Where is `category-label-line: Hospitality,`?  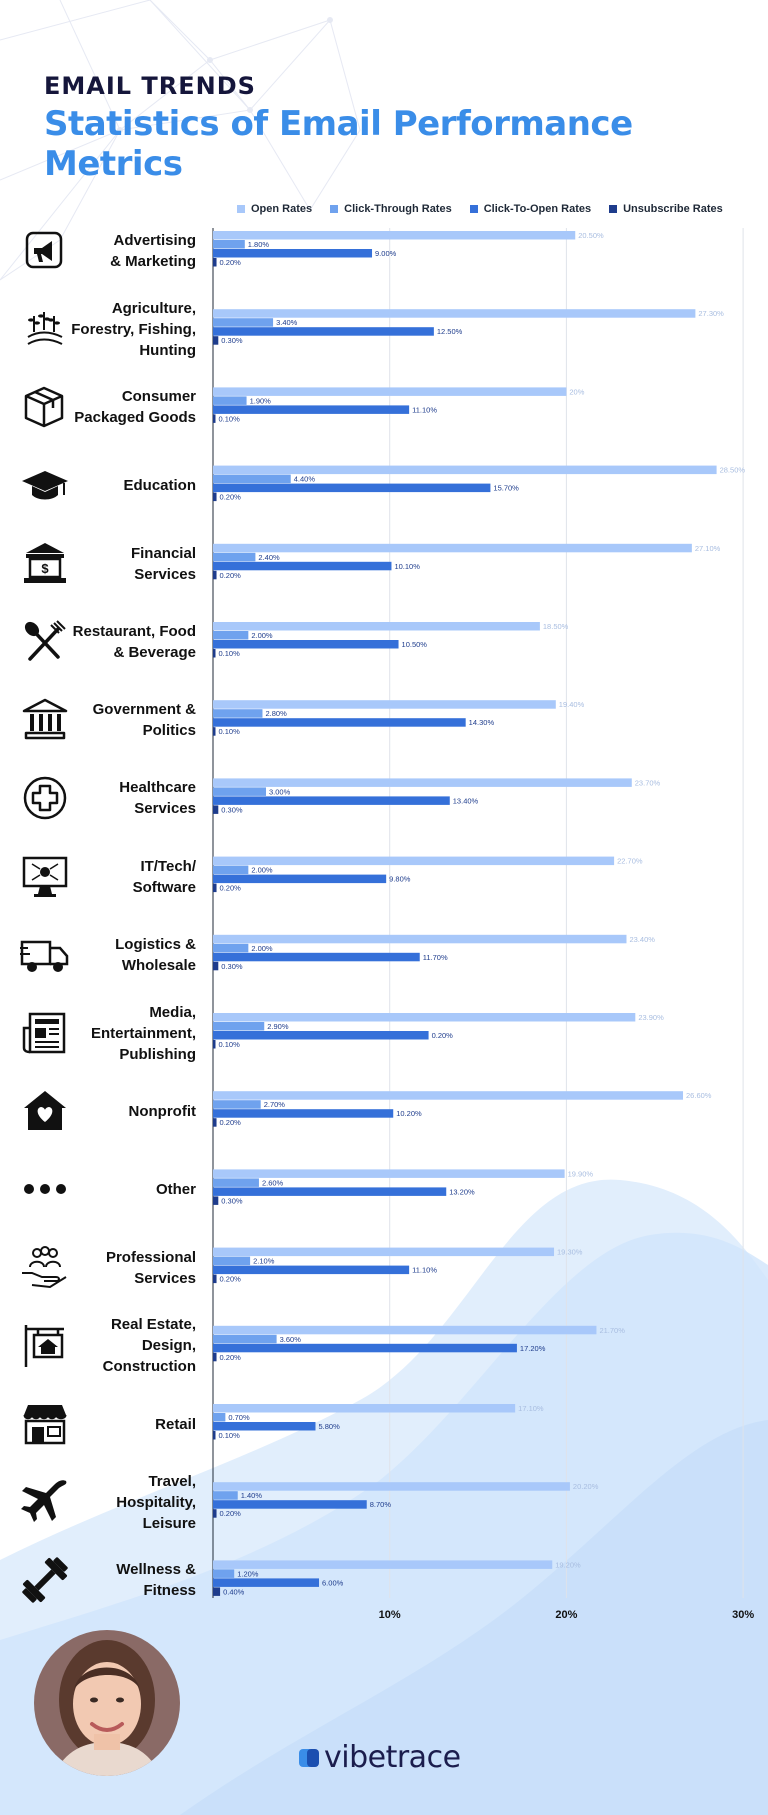 category-label-line: Hospitality, is located at coordinates (156, 1502).